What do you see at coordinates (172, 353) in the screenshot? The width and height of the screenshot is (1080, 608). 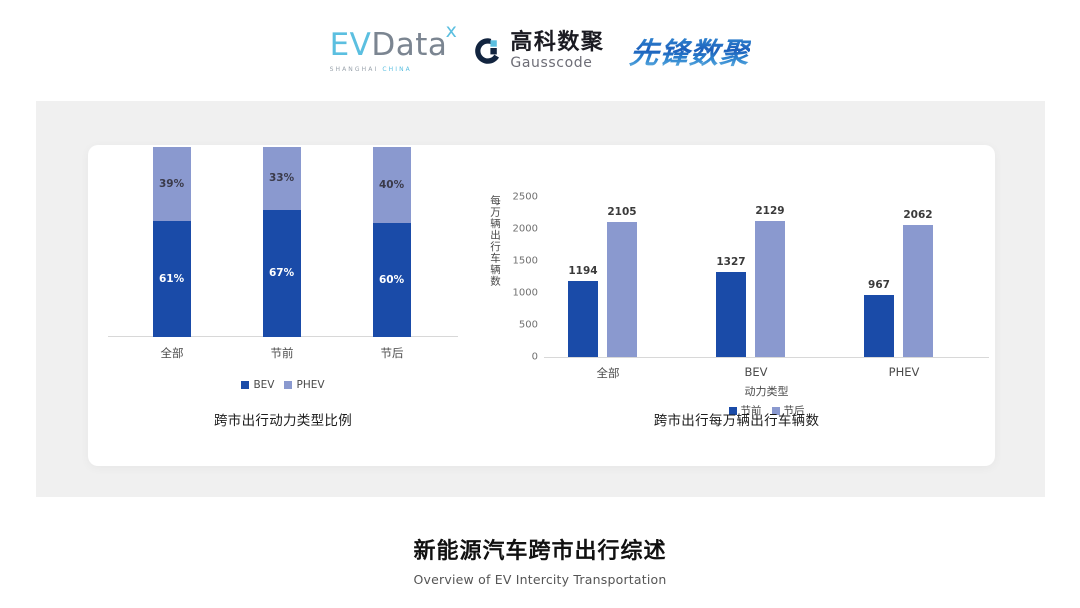 I see `stacked-category-label: 全部` at bounding box center [172, 353].